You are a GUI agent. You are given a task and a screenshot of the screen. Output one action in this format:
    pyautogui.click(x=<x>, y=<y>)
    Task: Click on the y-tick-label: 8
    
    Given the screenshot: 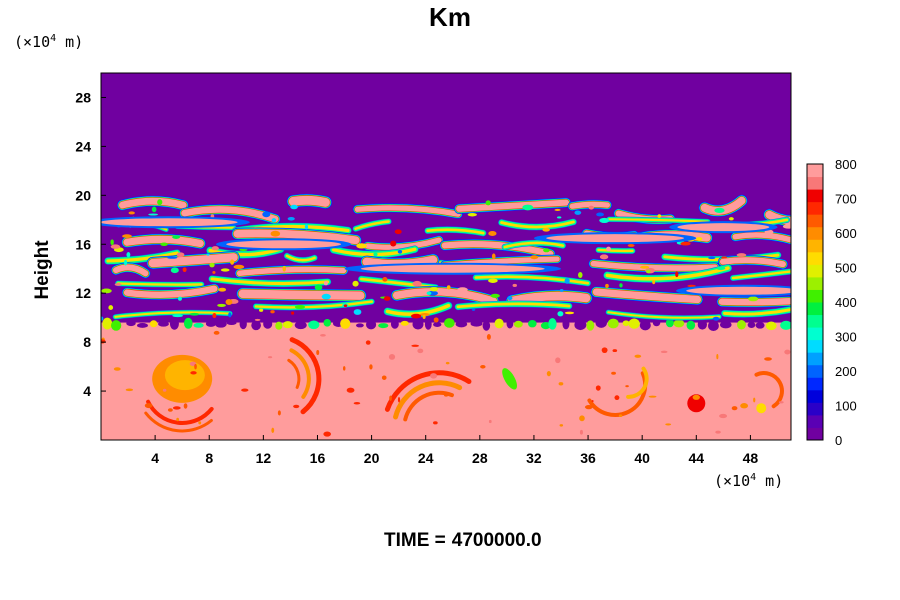 What is the action you would take?
    pyautogui.click(x=87, y=342)
    